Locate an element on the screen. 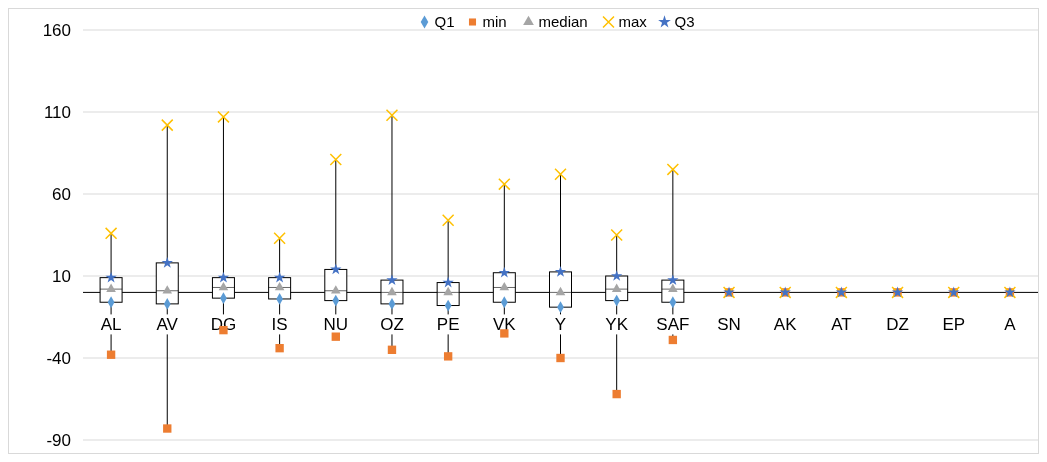 The height and width of the screenshot is (462, 1047). x-tick-label: OZ is located at coordinates (392, 325).